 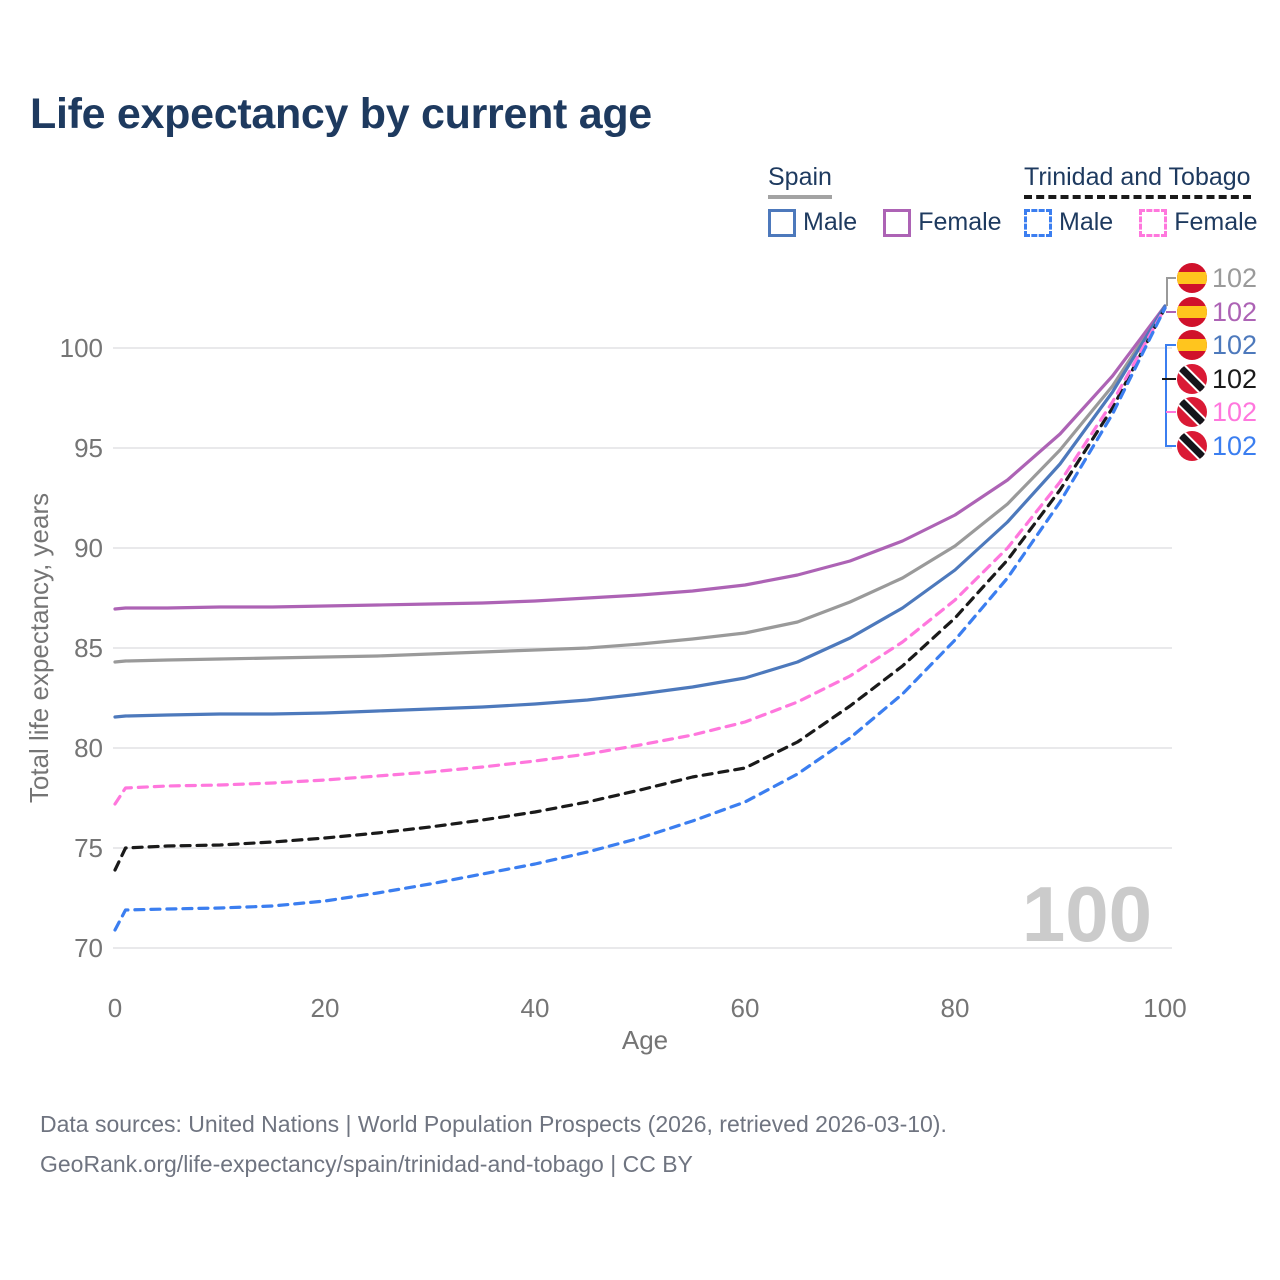 I want to click on legend-title-trinidad-and-tobago: Trinidad and Tobago, so click(x=1137, y=181).